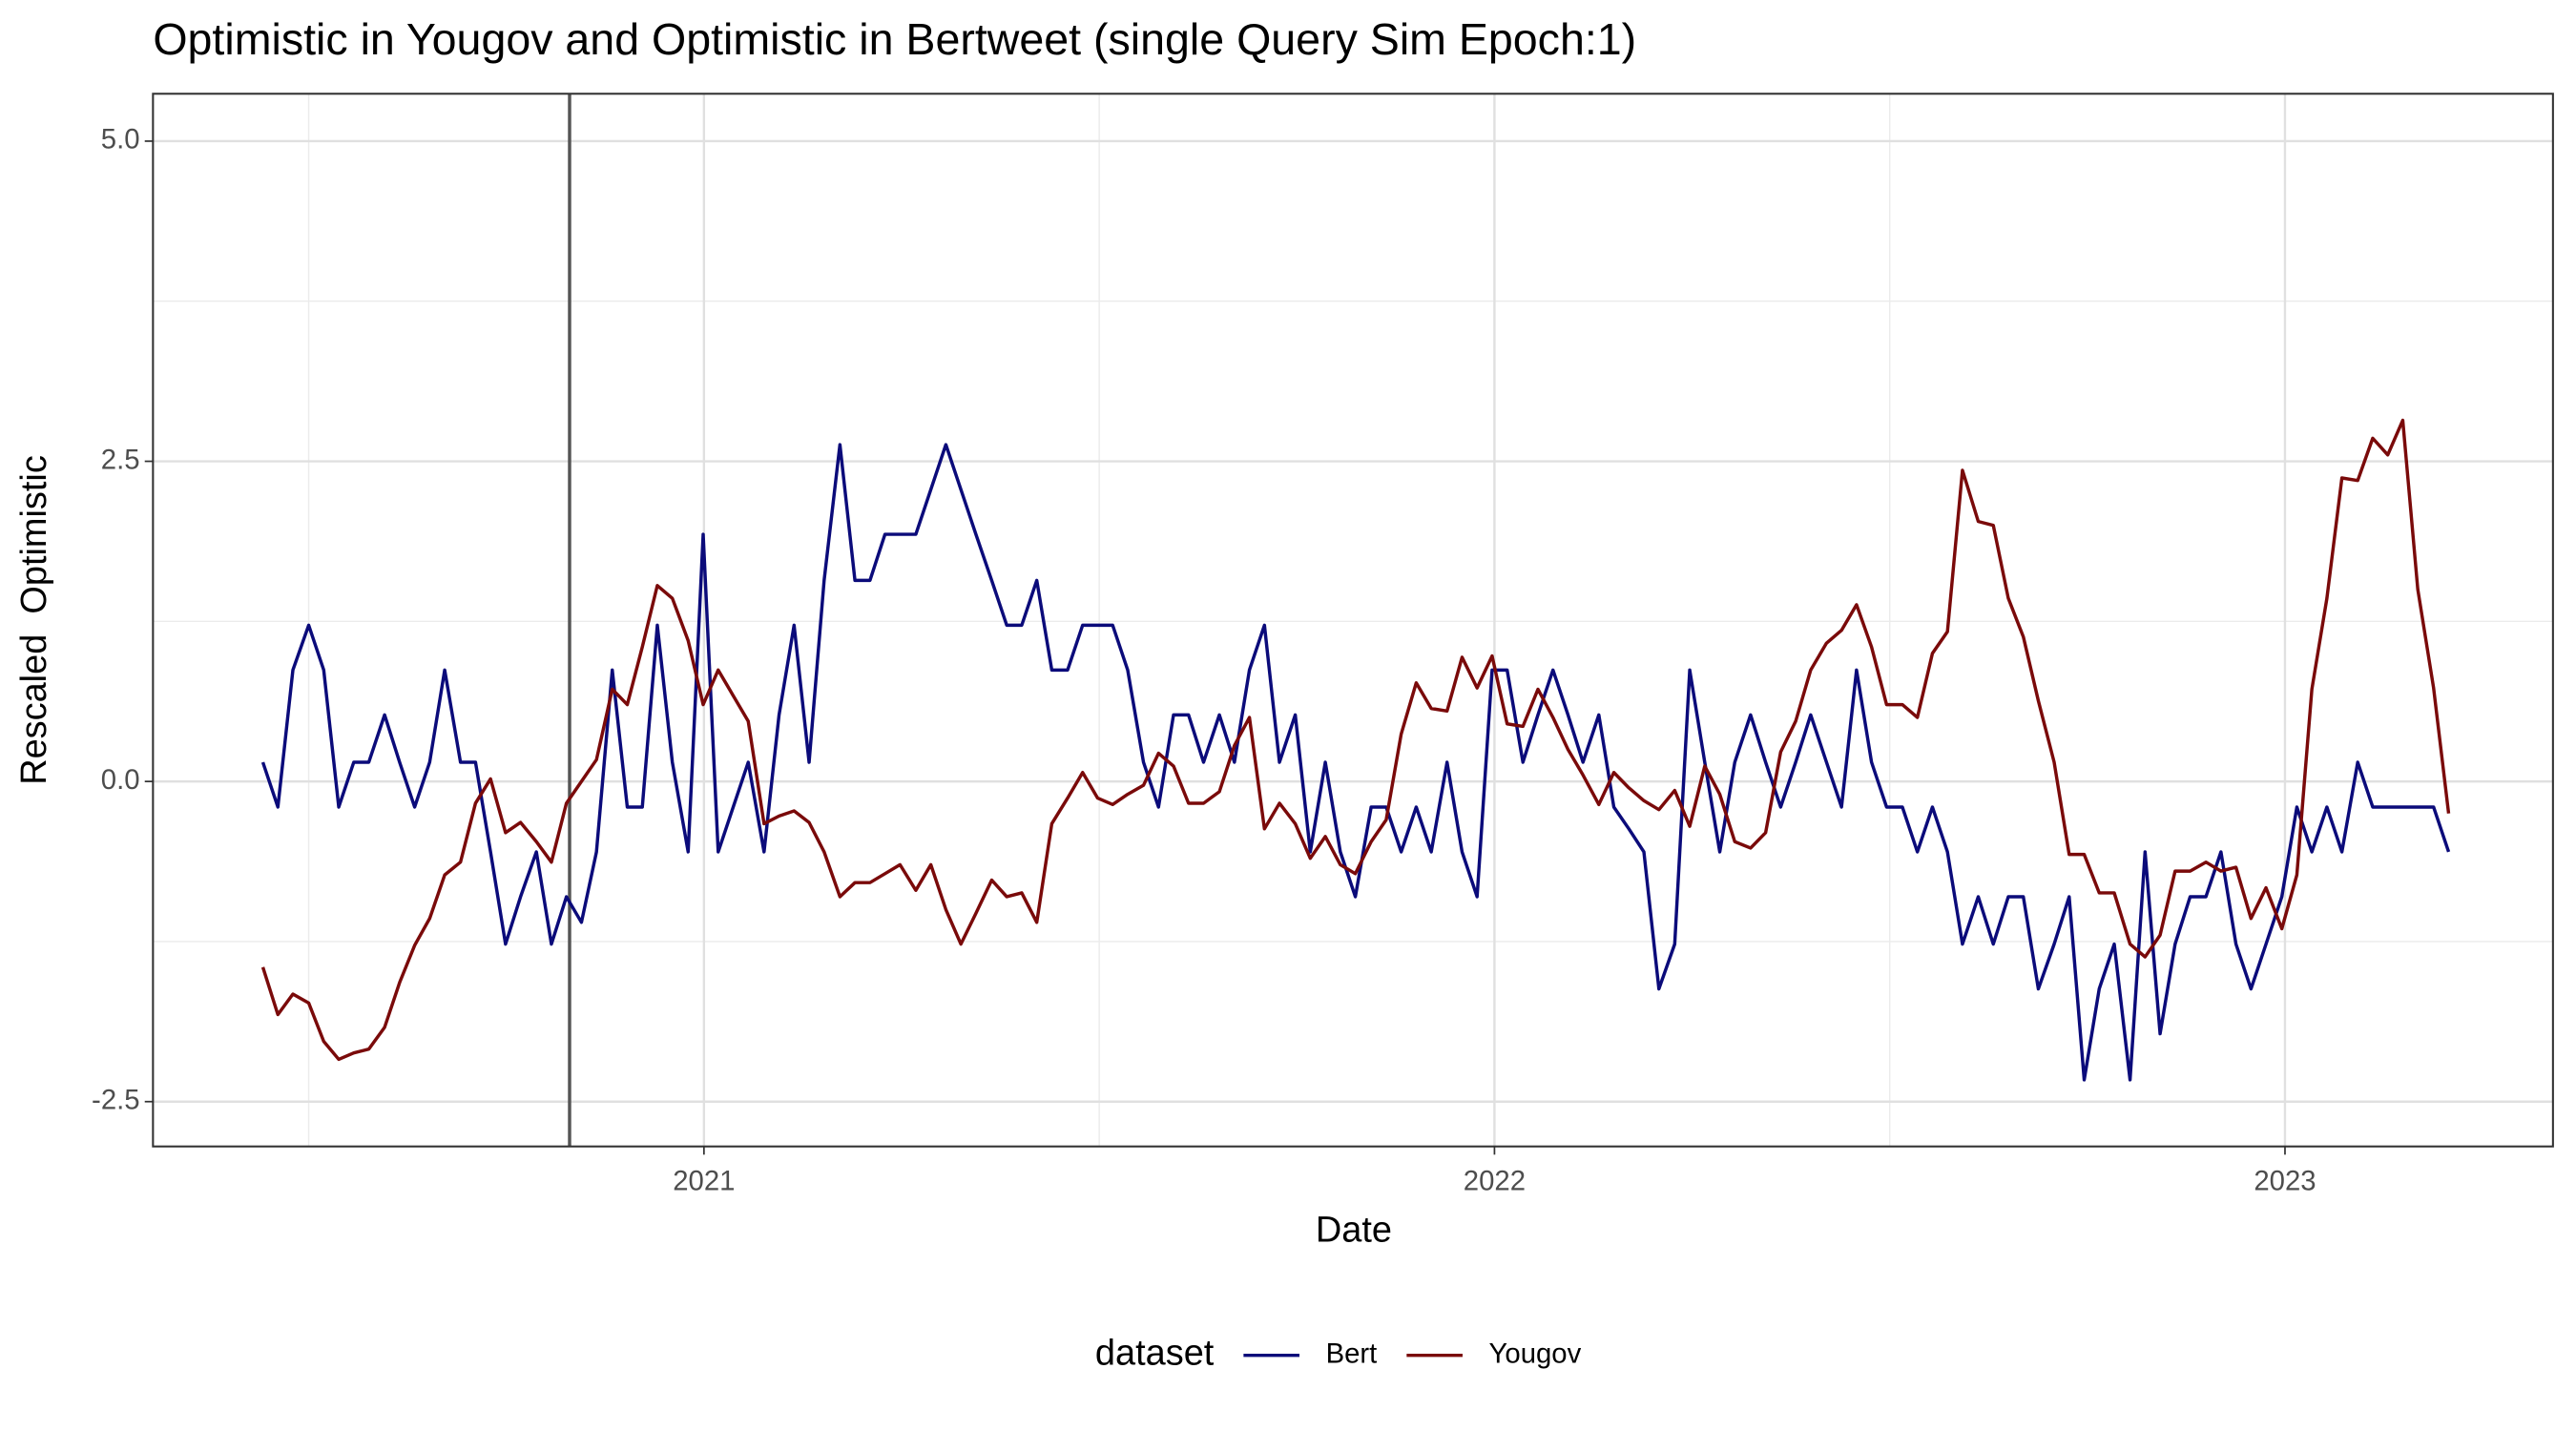 The width and height of the screenshot is (2576, 1431). Describe the element at coordinates (120, 459) in the screenshot. I see `y-tick-label: 2.5` at that location.